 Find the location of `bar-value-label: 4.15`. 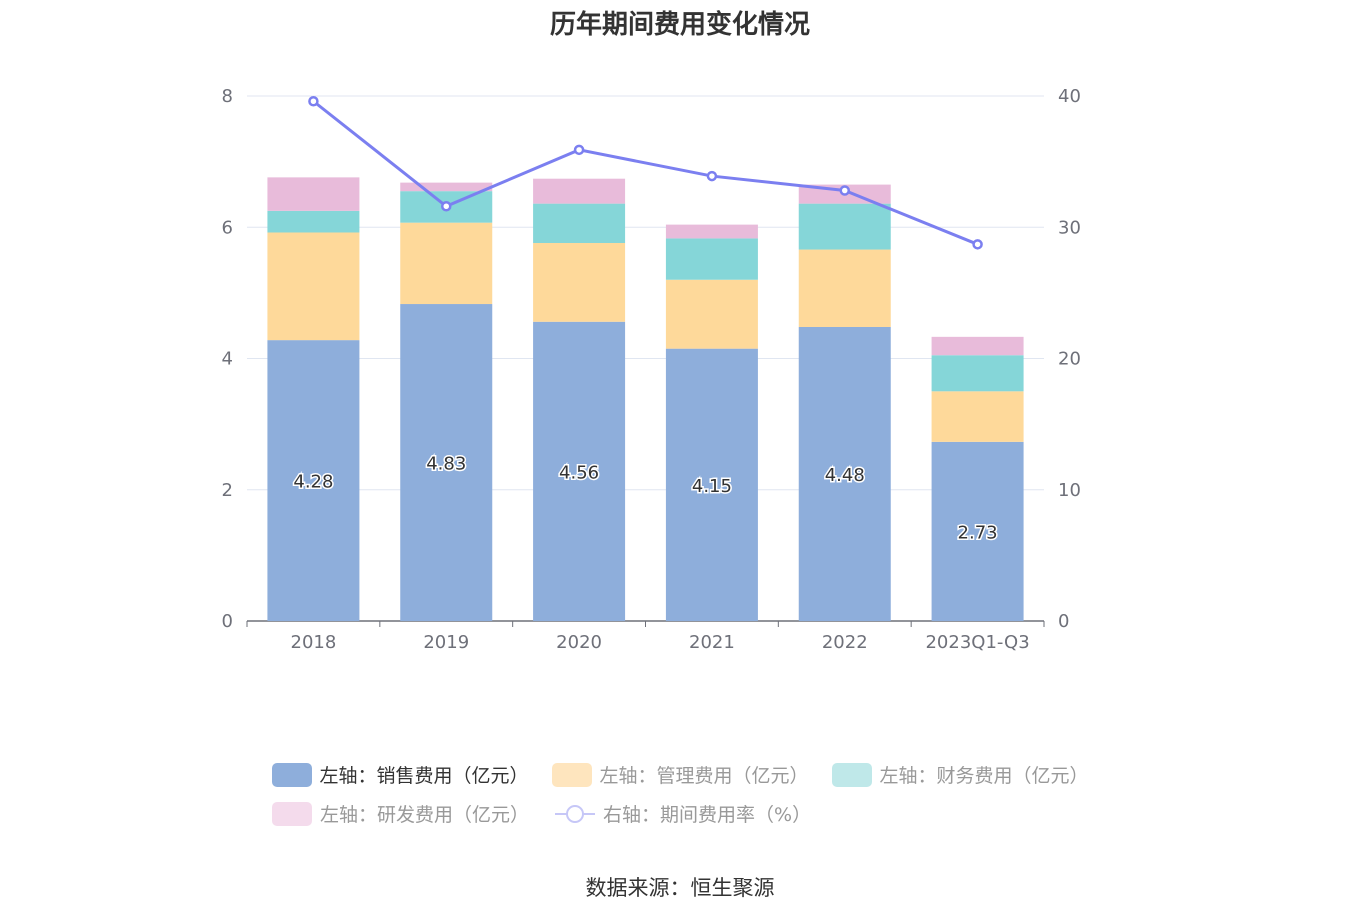

bar-value-label: 4.15 is located at coordinates (712, 486).